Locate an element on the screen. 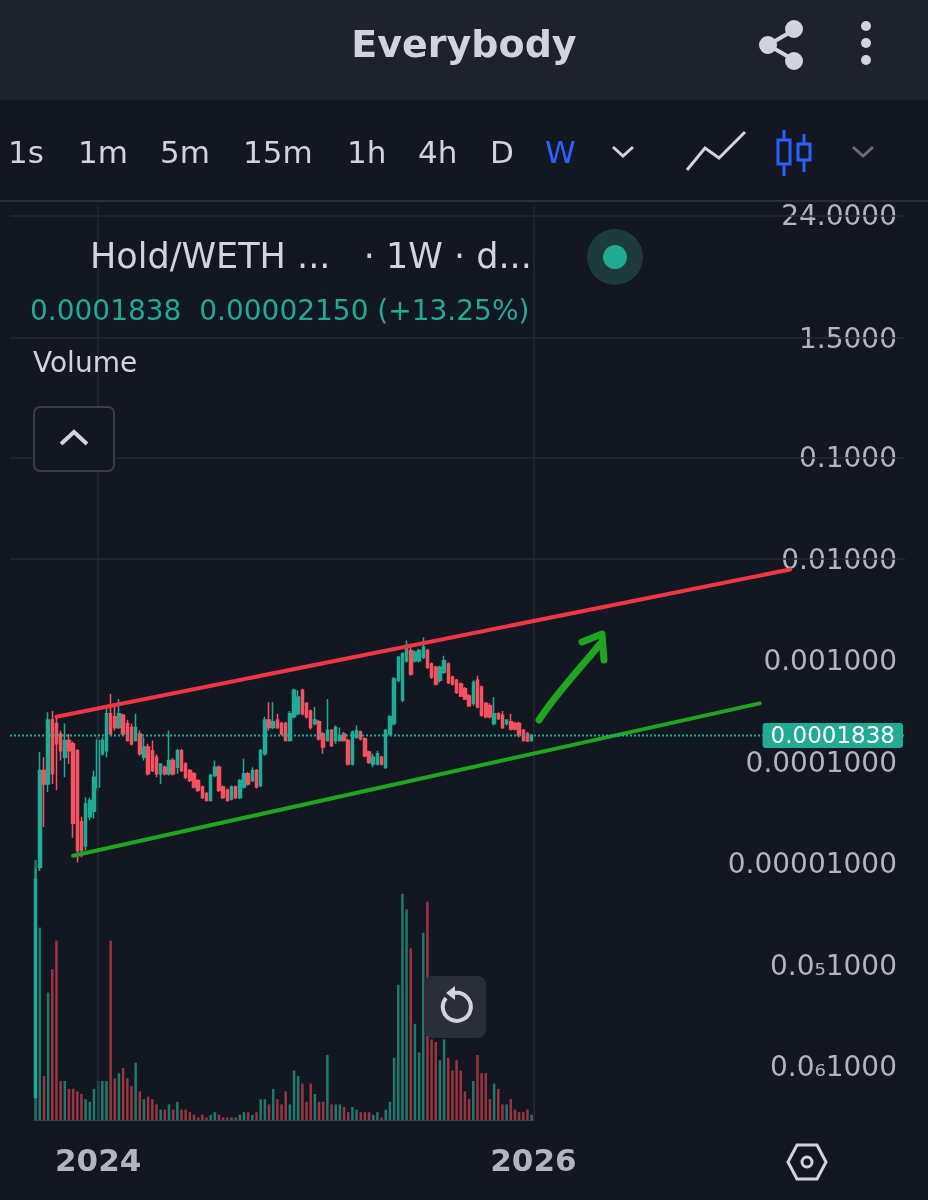  text: 1s is located at coordinates (26, 152).